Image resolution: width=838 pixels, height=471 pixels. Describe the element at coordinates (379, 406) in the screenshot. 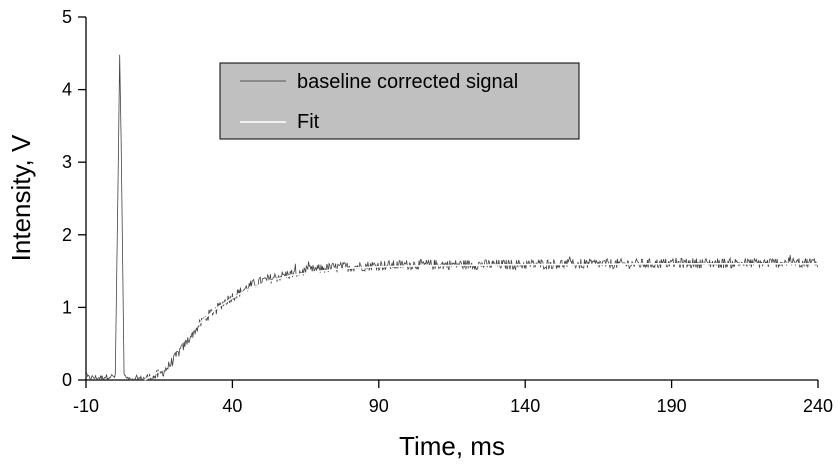

I see `x-tick-label: 90` at that location.